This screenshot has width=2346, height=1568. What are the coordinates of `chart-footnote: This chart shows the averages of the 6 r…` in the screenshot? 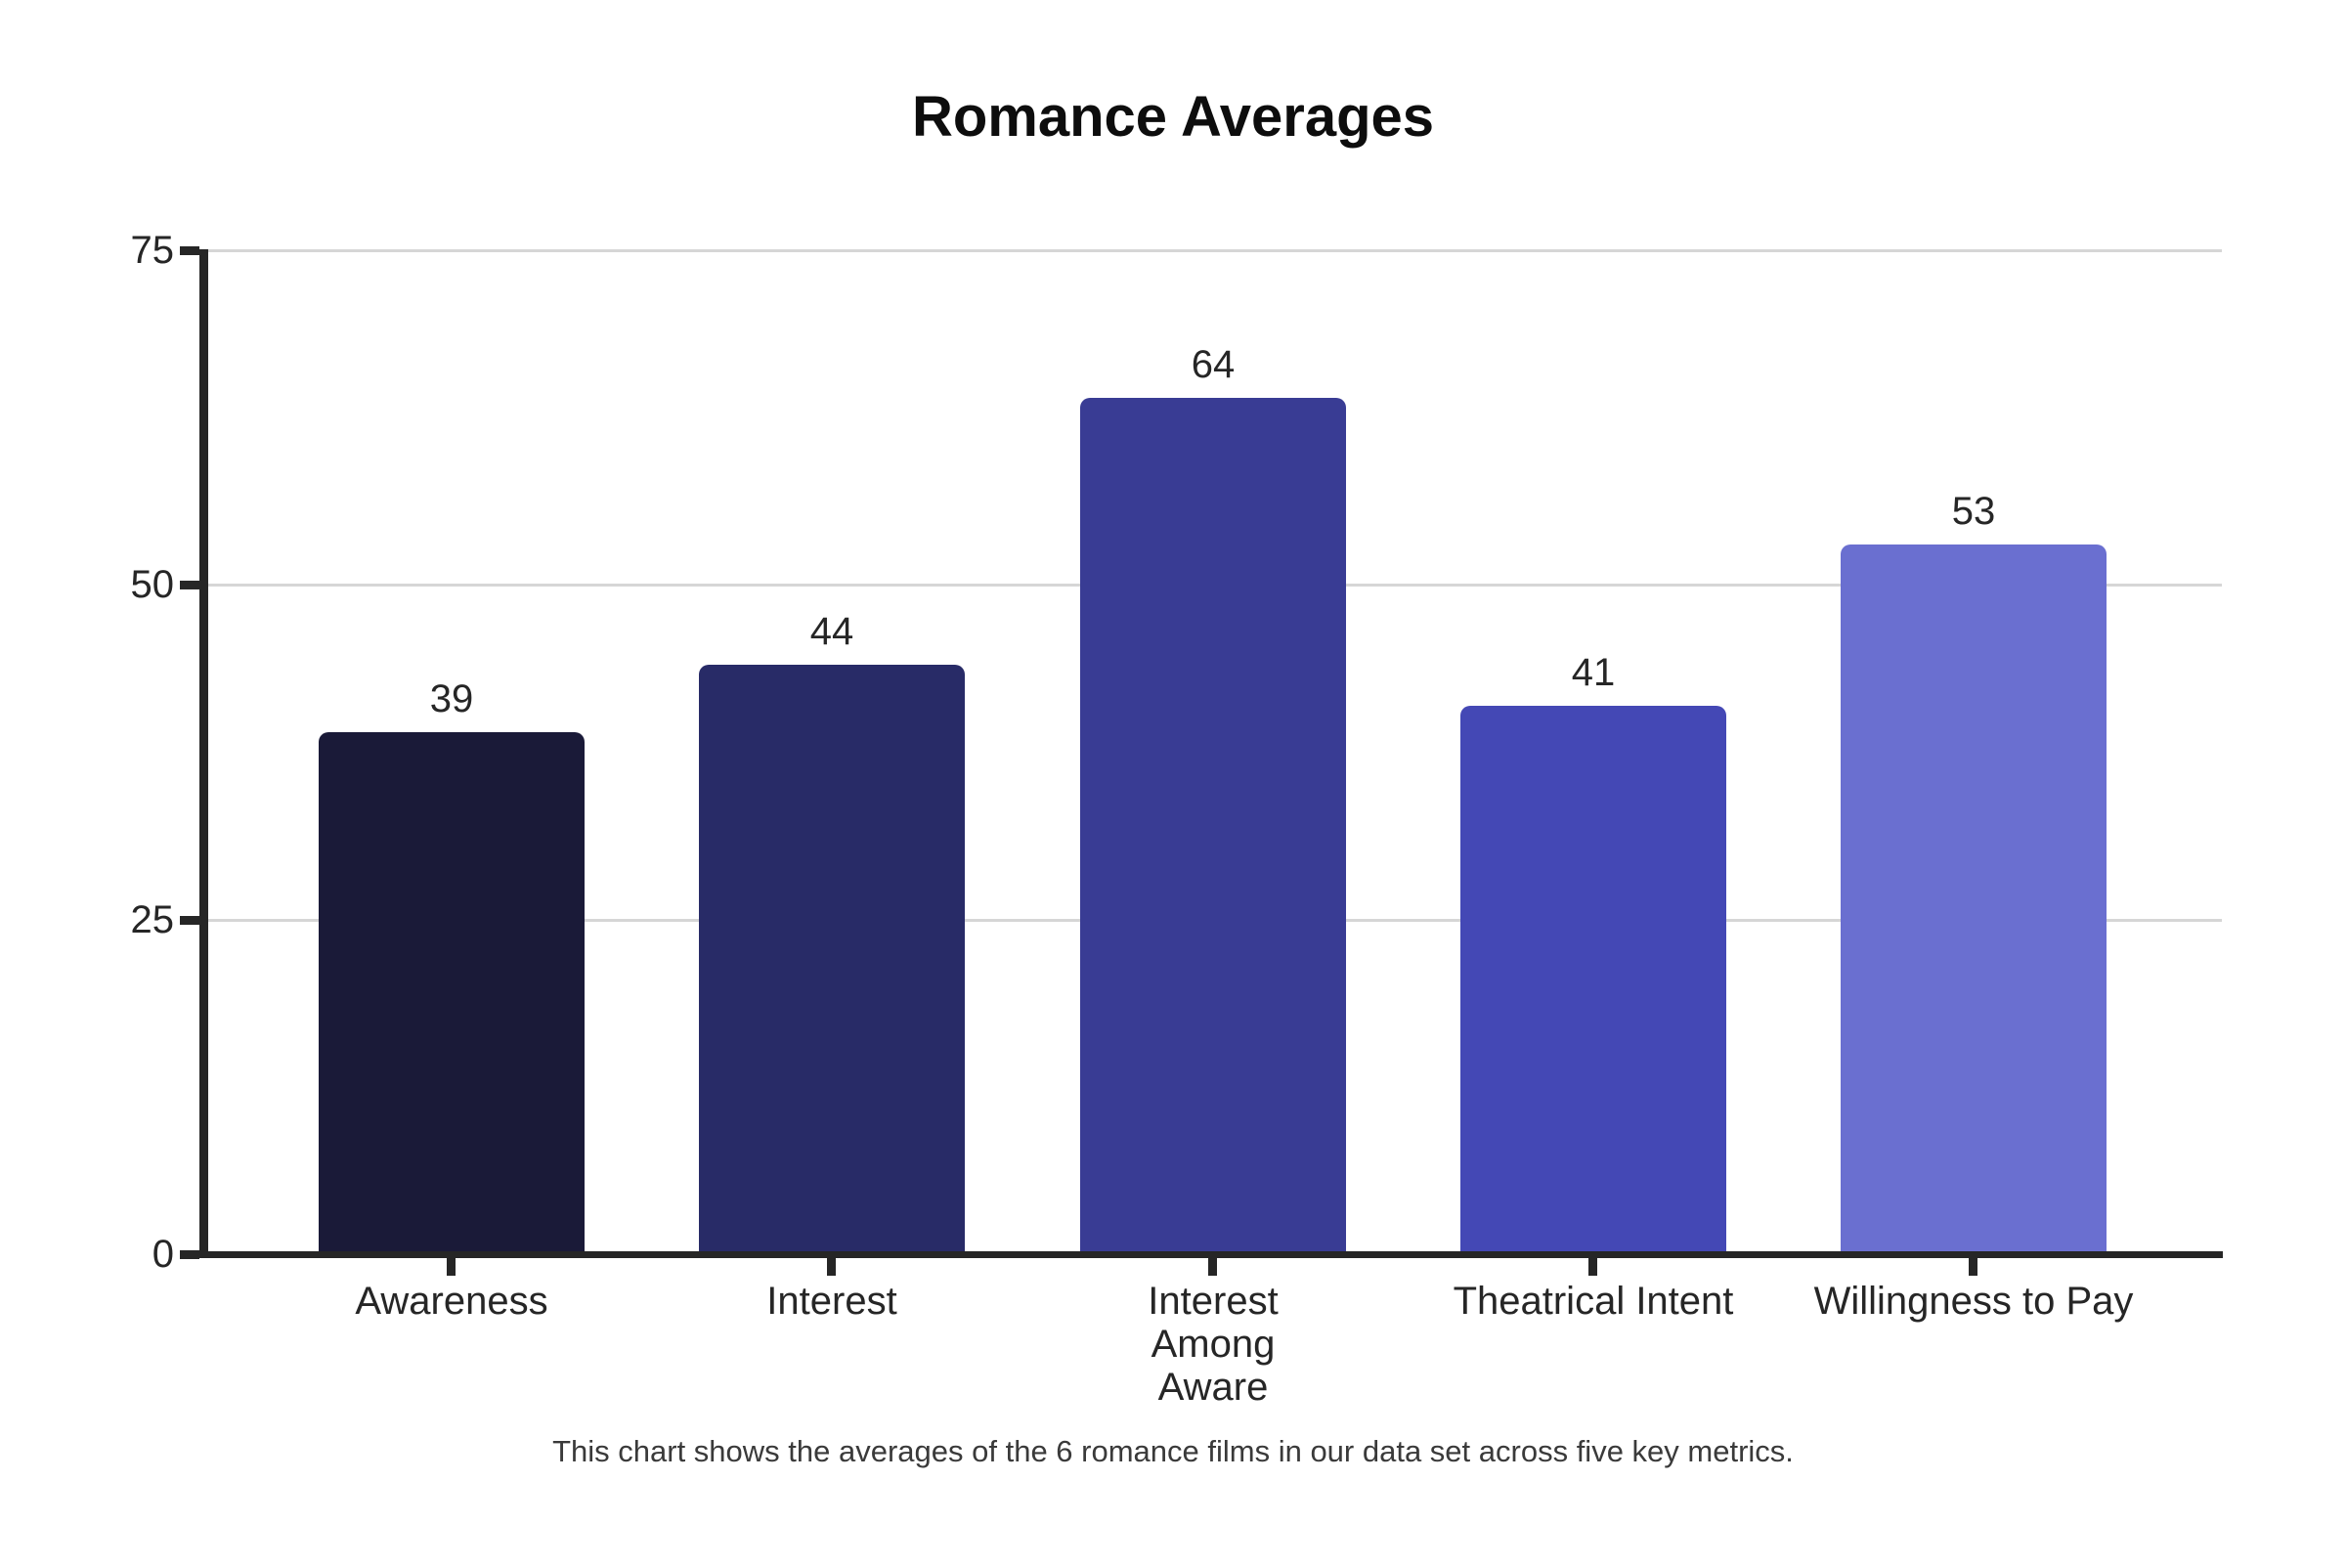 It's located at (1173, 1451).